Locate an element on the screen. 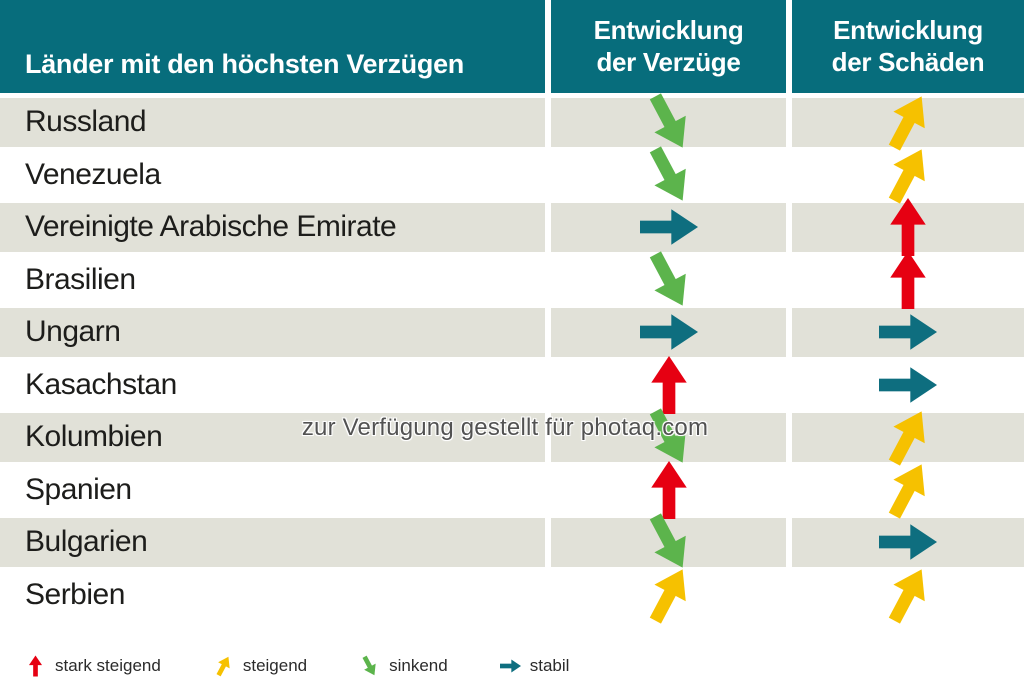 The width and height of the screenshot is (1024, 694). legend-label: stark steigend is located at coordinates (108, 665).